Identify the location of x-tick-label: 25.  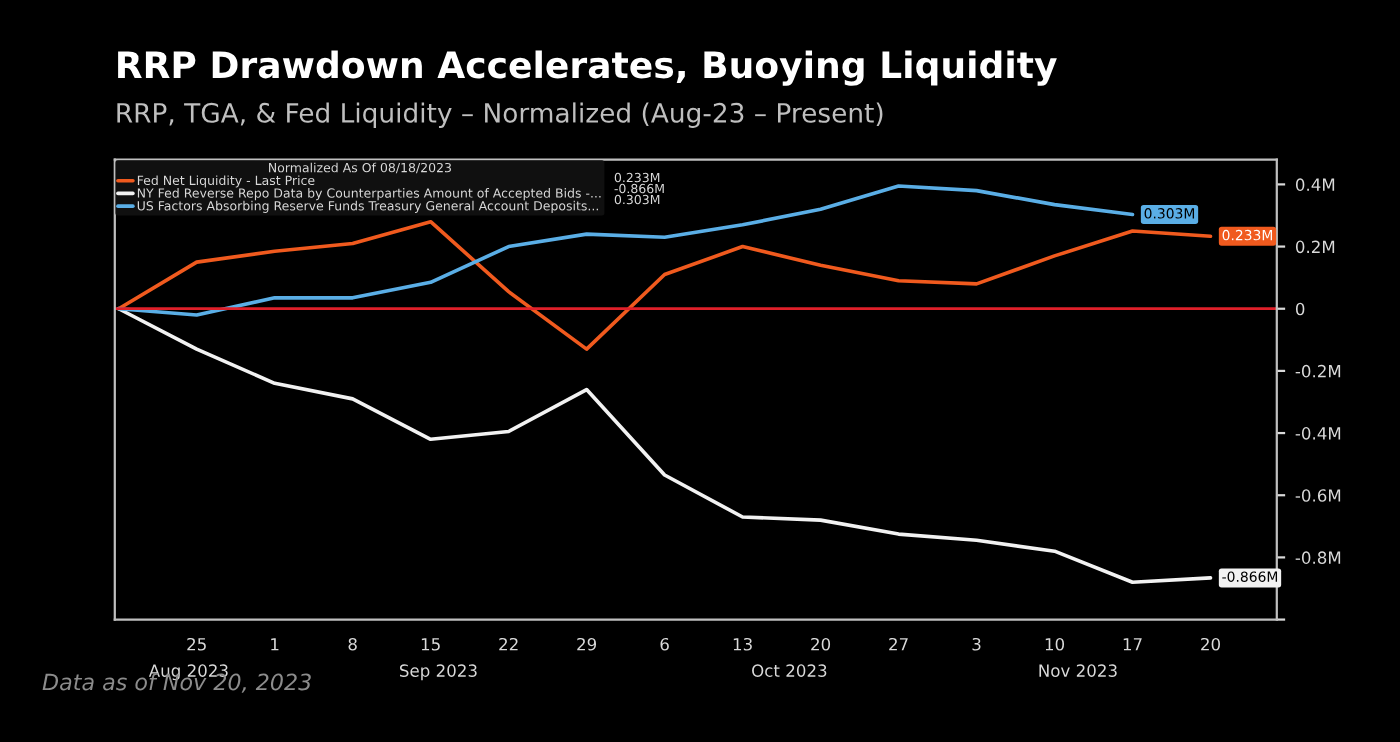
(196, 644).